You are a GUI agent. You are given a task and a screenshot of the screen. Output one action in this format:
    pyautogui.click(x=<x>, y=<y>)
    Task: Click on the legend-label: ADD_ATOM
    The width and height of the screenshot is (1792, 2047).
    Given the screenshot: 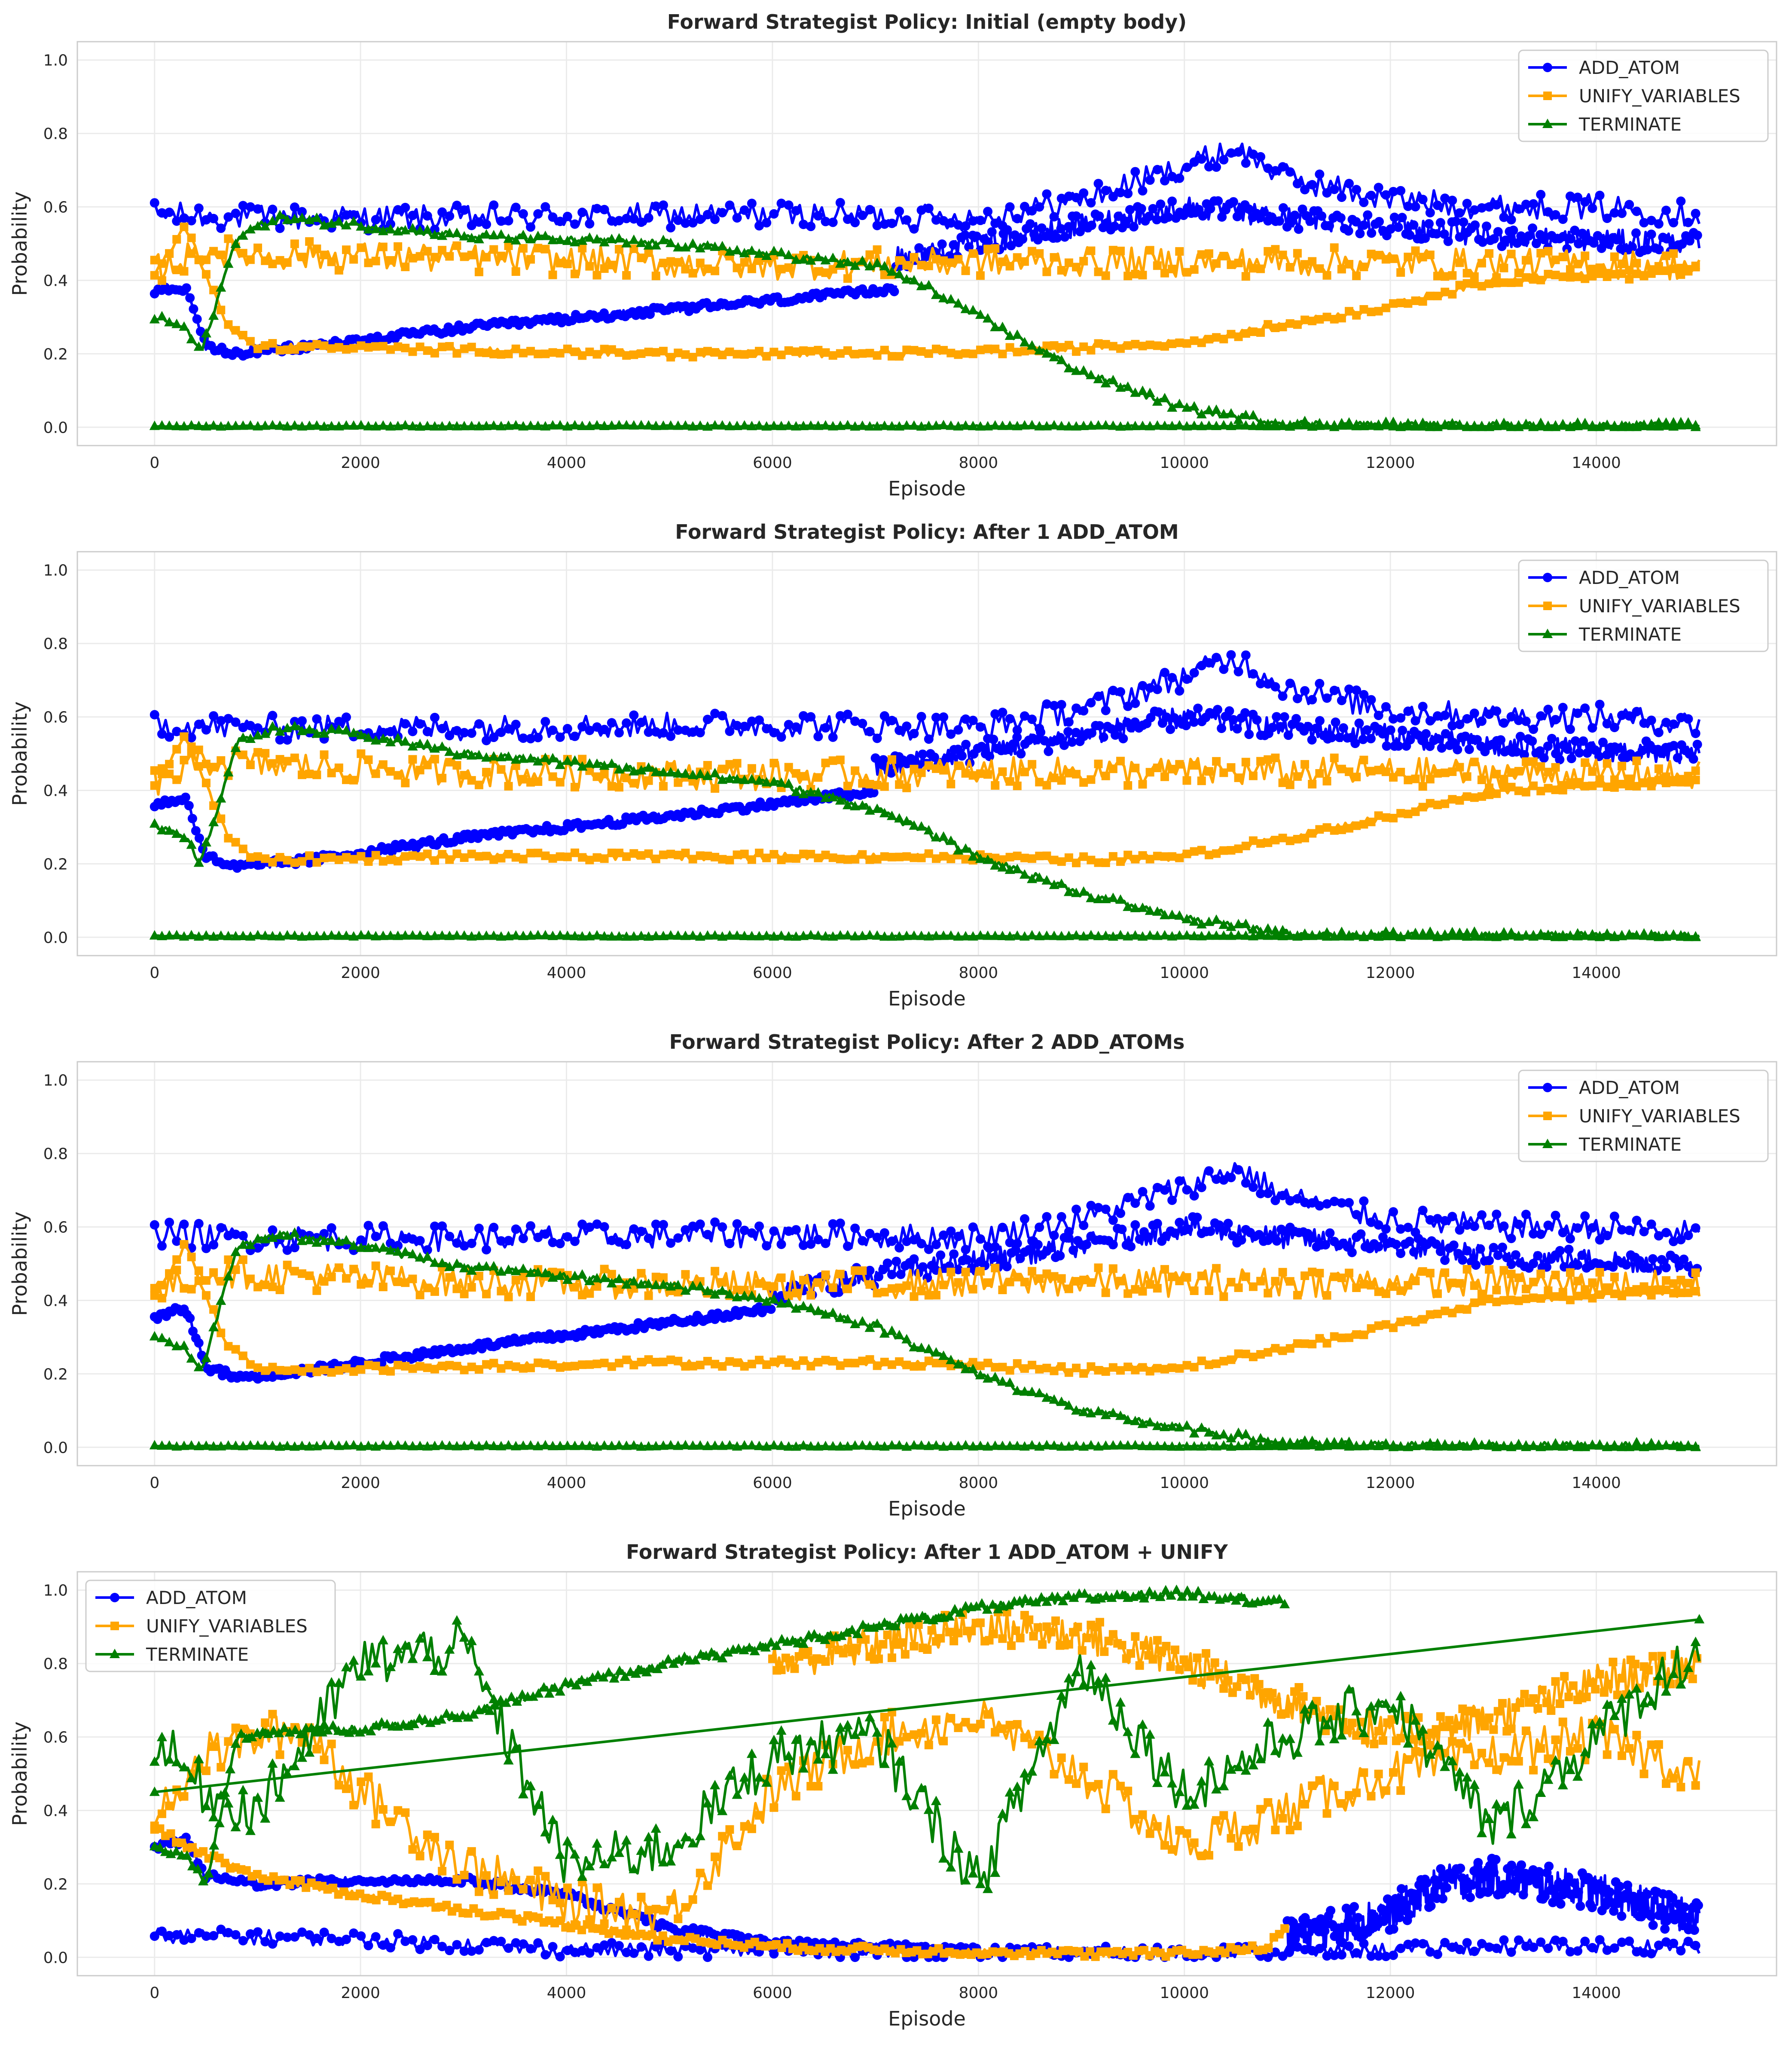 What is the action you would take?
    pyautogui.click(x=1630, y=1087)
    